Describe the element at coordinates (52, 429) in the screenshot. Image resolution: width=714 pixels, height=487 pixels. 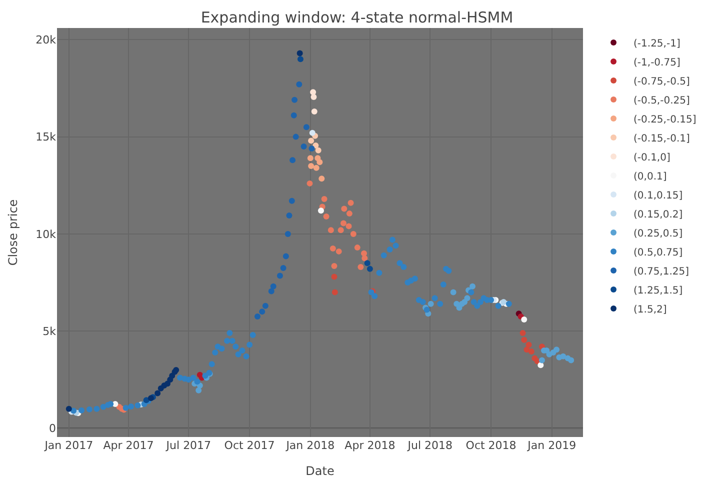
I see `y-tick-label: 0` at that location.